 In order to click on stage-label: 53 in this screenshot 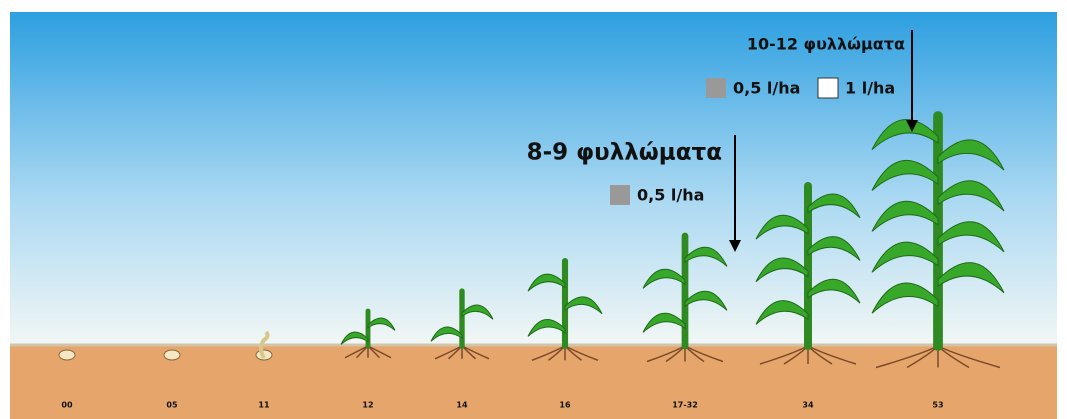, I will do `click(937, 405)`.